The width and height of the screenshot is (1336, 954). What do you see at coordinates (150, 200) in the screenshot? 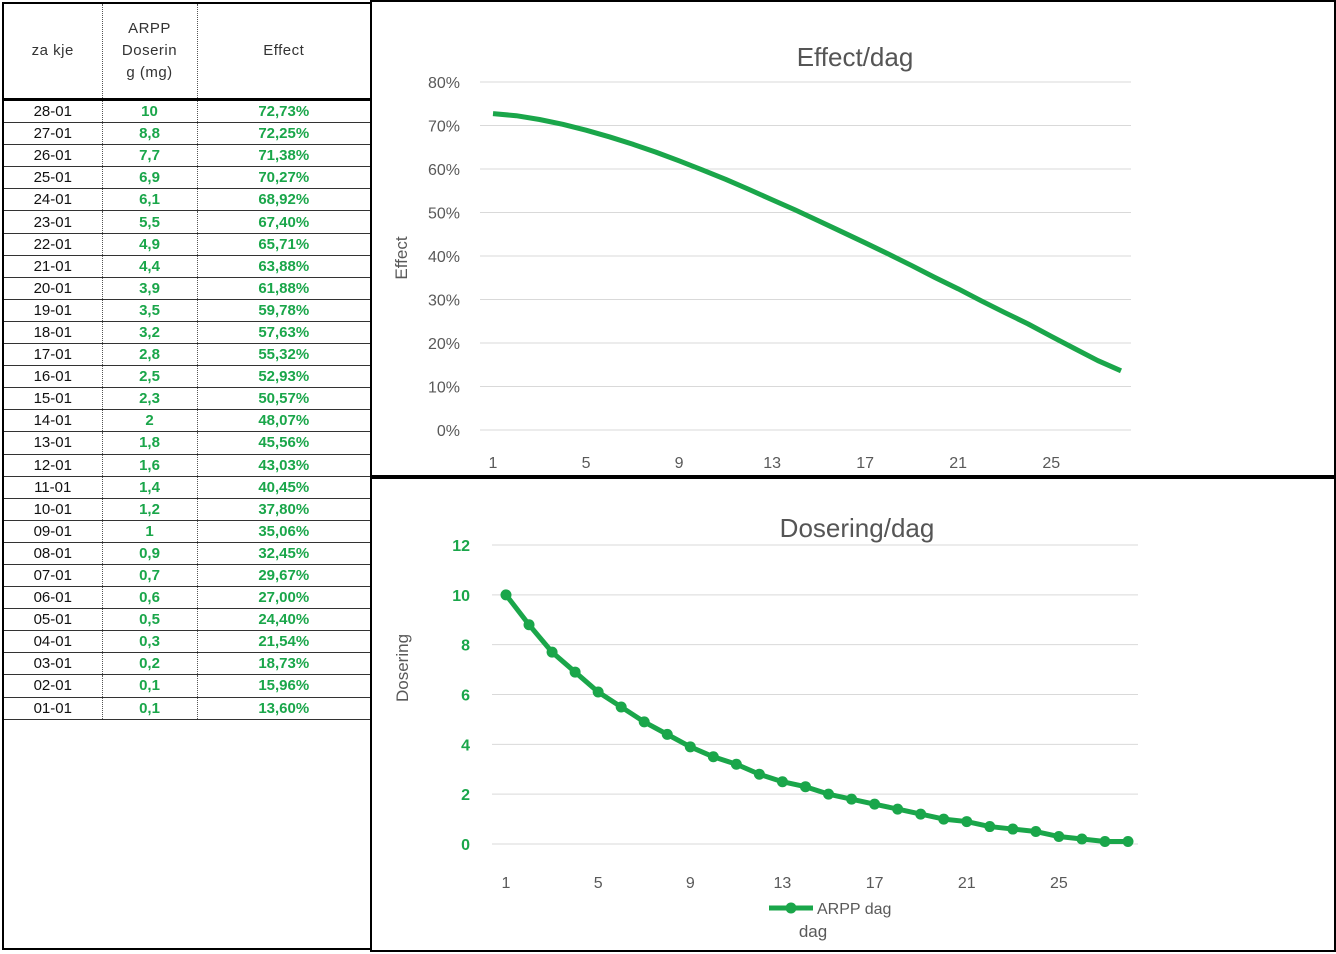
I see `dose-cell: 6,1` at bounding box center [150, 200].